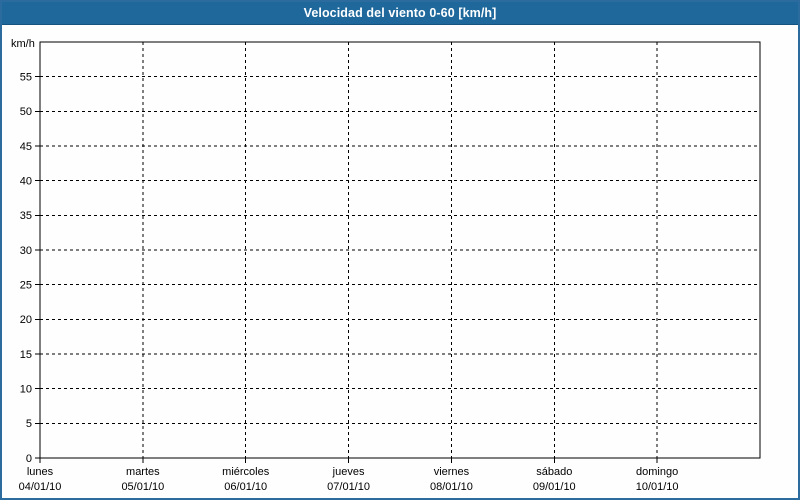 Image resolution: width=800 pixels, height=500 pixels. Describe the element at coordinates (348, 487) in the screenshot. I see `x-day-date-label: 07/01/10` at that location.